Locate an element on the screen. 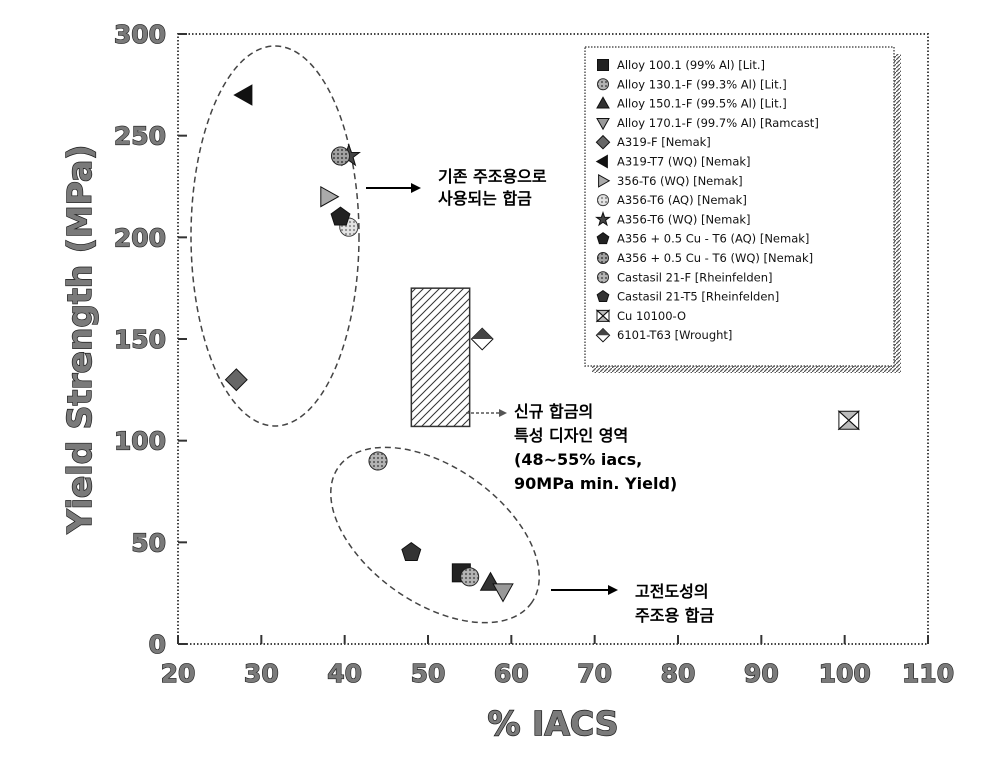 The image size is (1000, 765). legend-label: A356 + 0.5 Cu - T6 (AQ) [Nemak] is located at coordinates (713, 239).